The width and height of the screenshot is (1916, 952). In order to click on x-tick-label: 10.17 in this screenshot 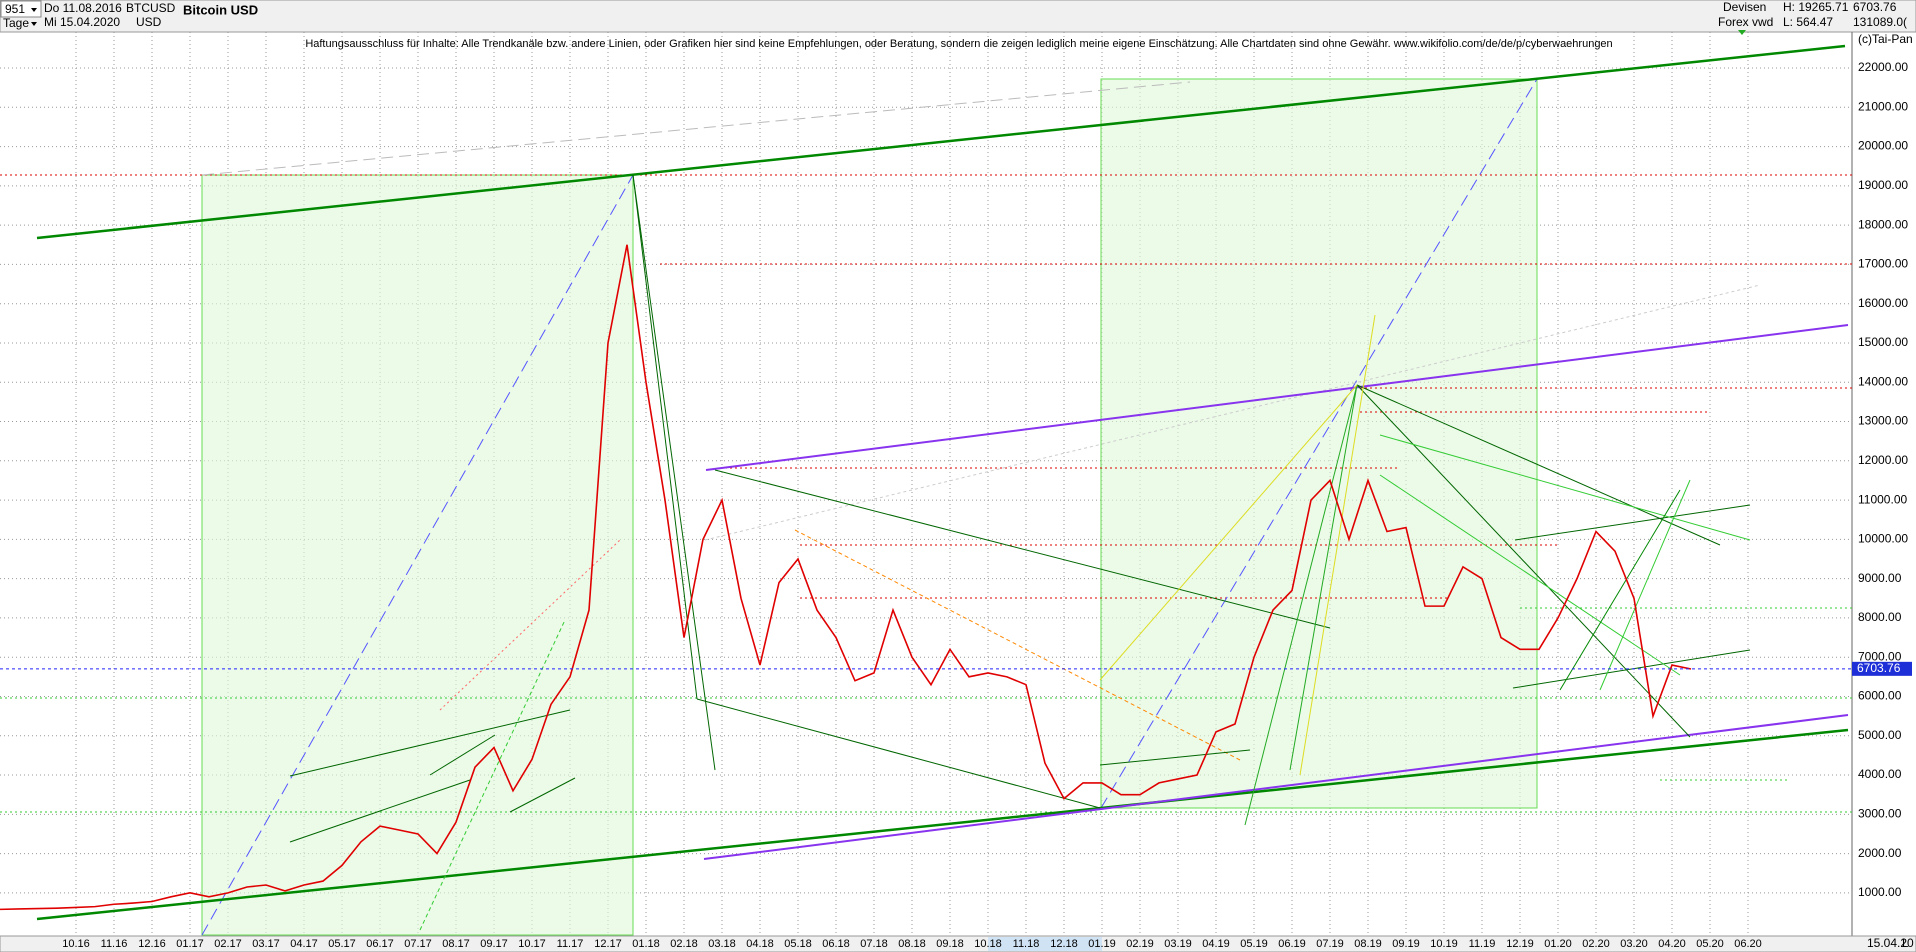, I will do `click(532, 944)`.